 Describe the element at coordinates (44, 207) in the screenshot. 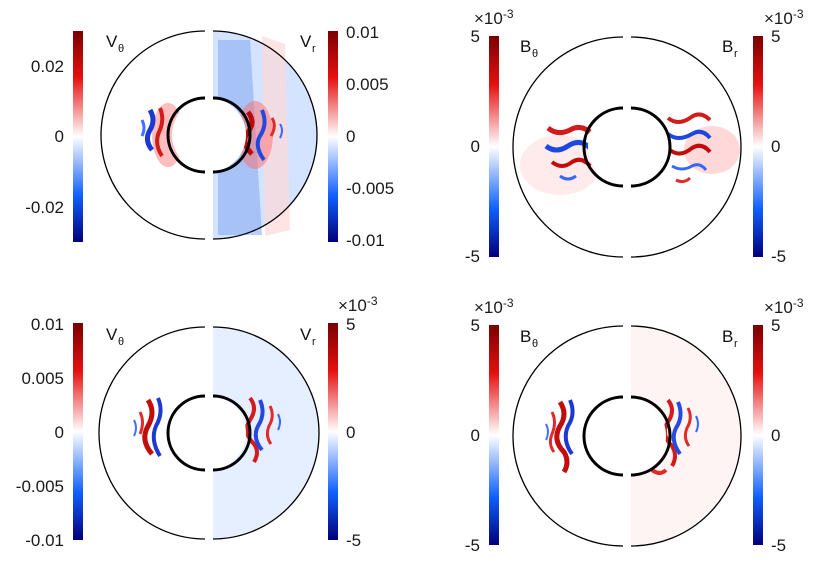

I see `tick-label: -0.02` at that location.